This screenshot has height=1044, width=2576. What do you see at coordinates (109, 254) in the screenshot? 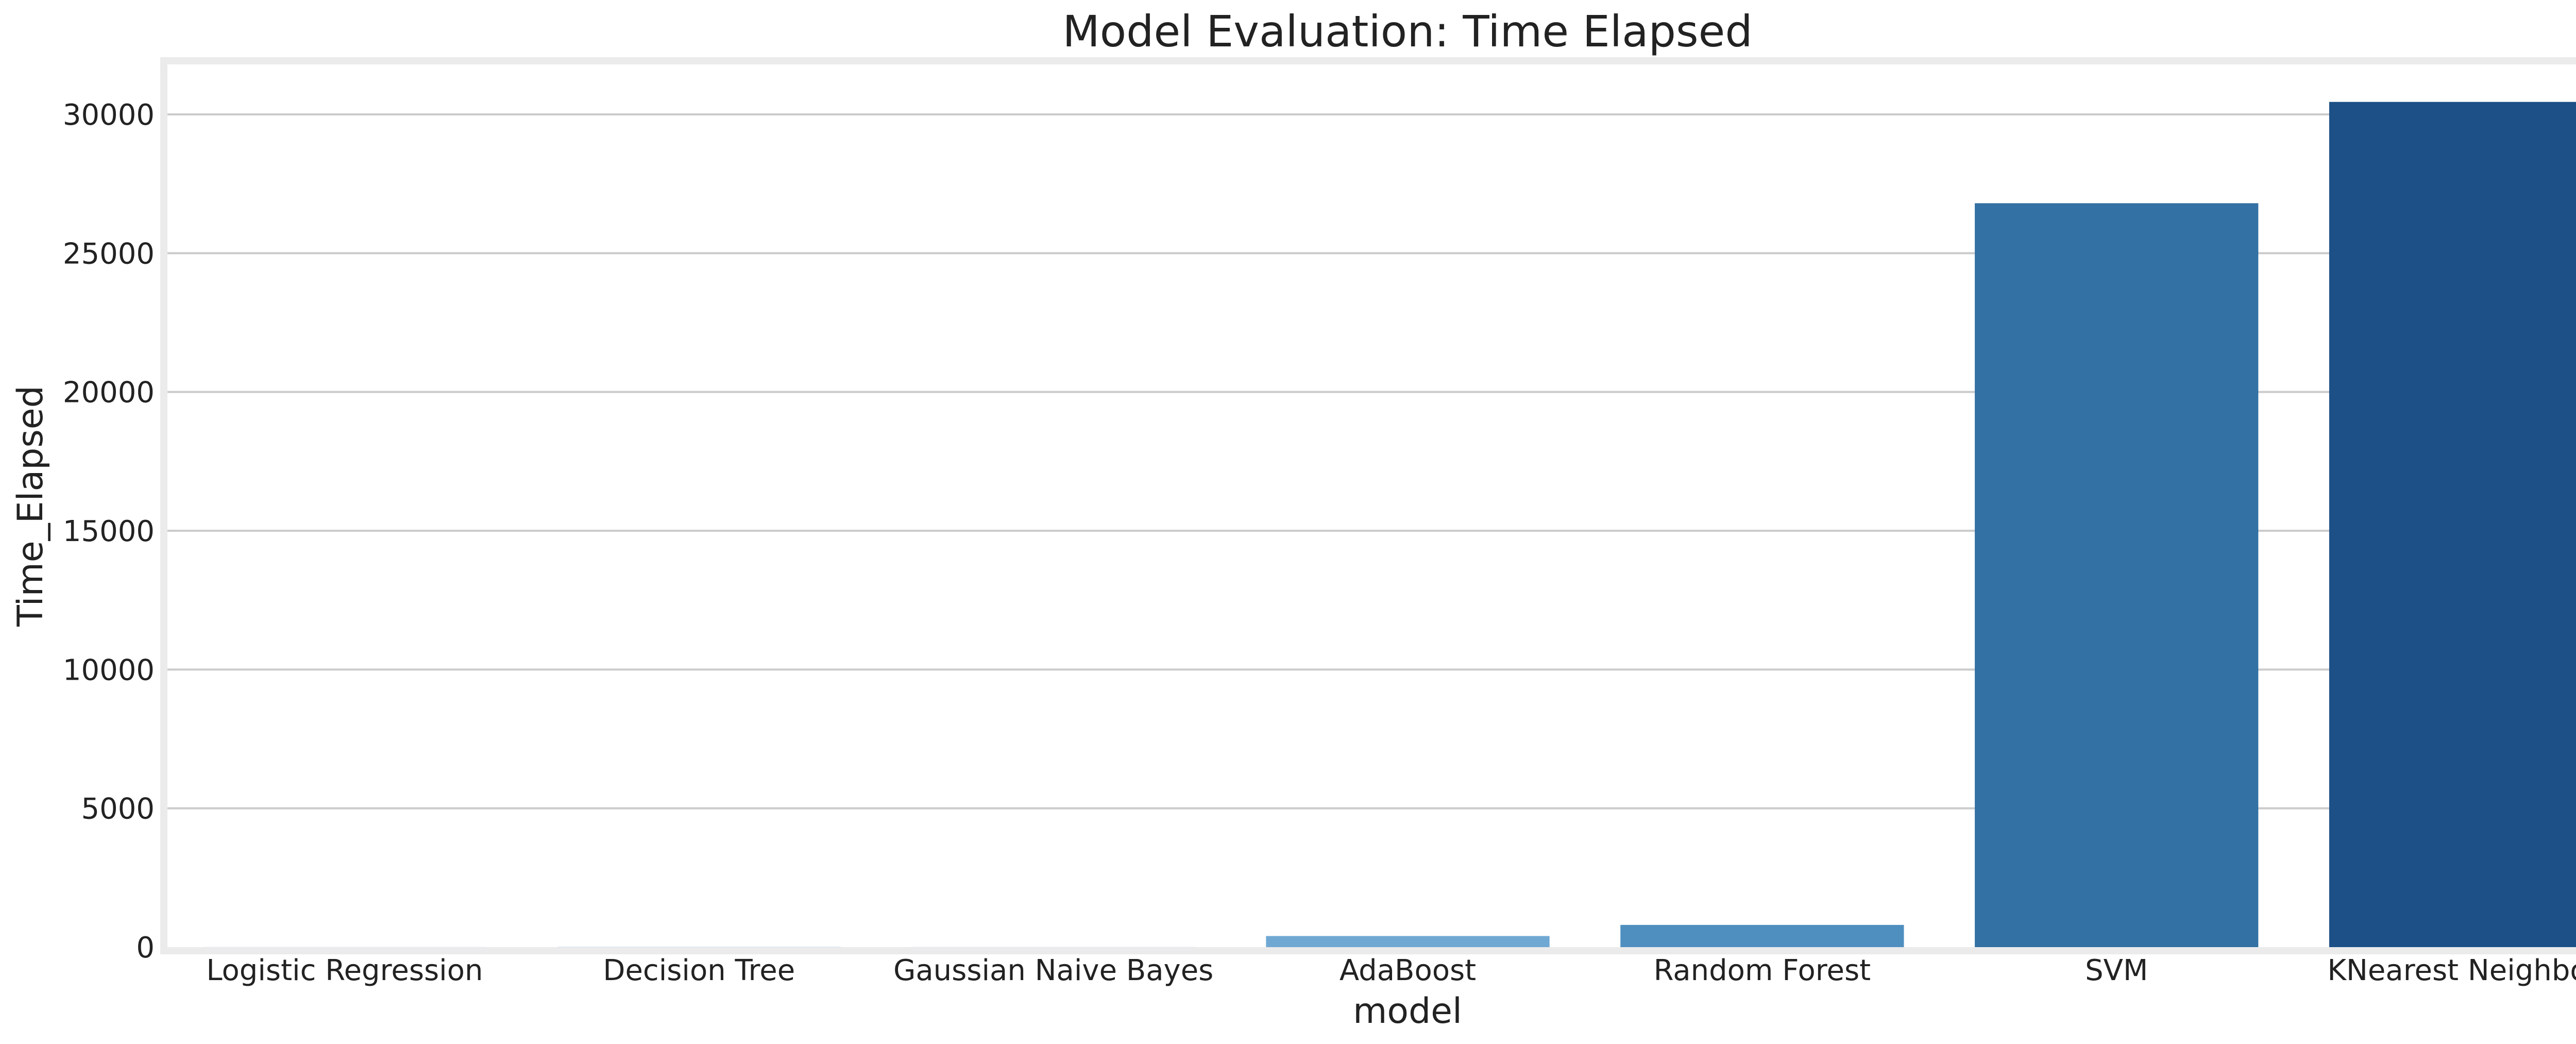
I see `y-tick-label: 25000` at bounding box center [109, 254].